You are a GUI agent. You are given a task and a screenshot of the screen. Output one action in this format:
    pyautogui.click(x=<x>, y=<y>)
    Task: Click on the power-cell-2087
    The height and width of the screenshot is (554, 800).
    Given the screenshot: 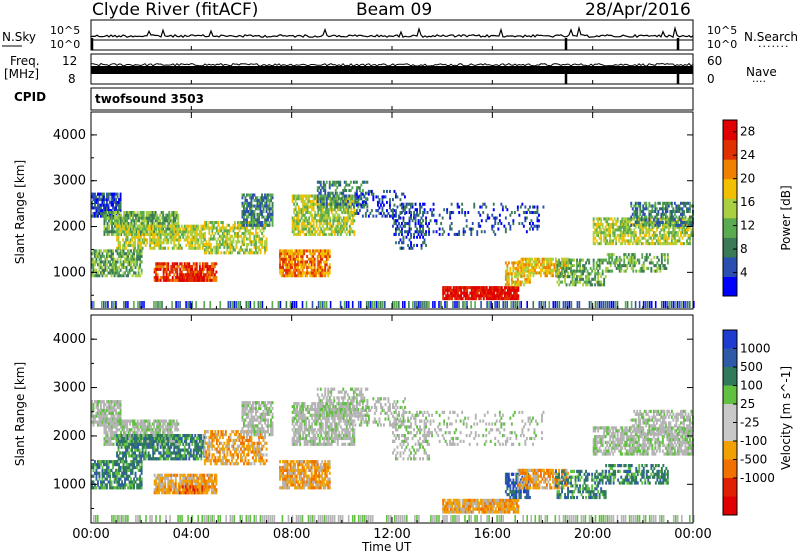 What is the action you would take?
    pyautogui.click(x=319, y=265)
    